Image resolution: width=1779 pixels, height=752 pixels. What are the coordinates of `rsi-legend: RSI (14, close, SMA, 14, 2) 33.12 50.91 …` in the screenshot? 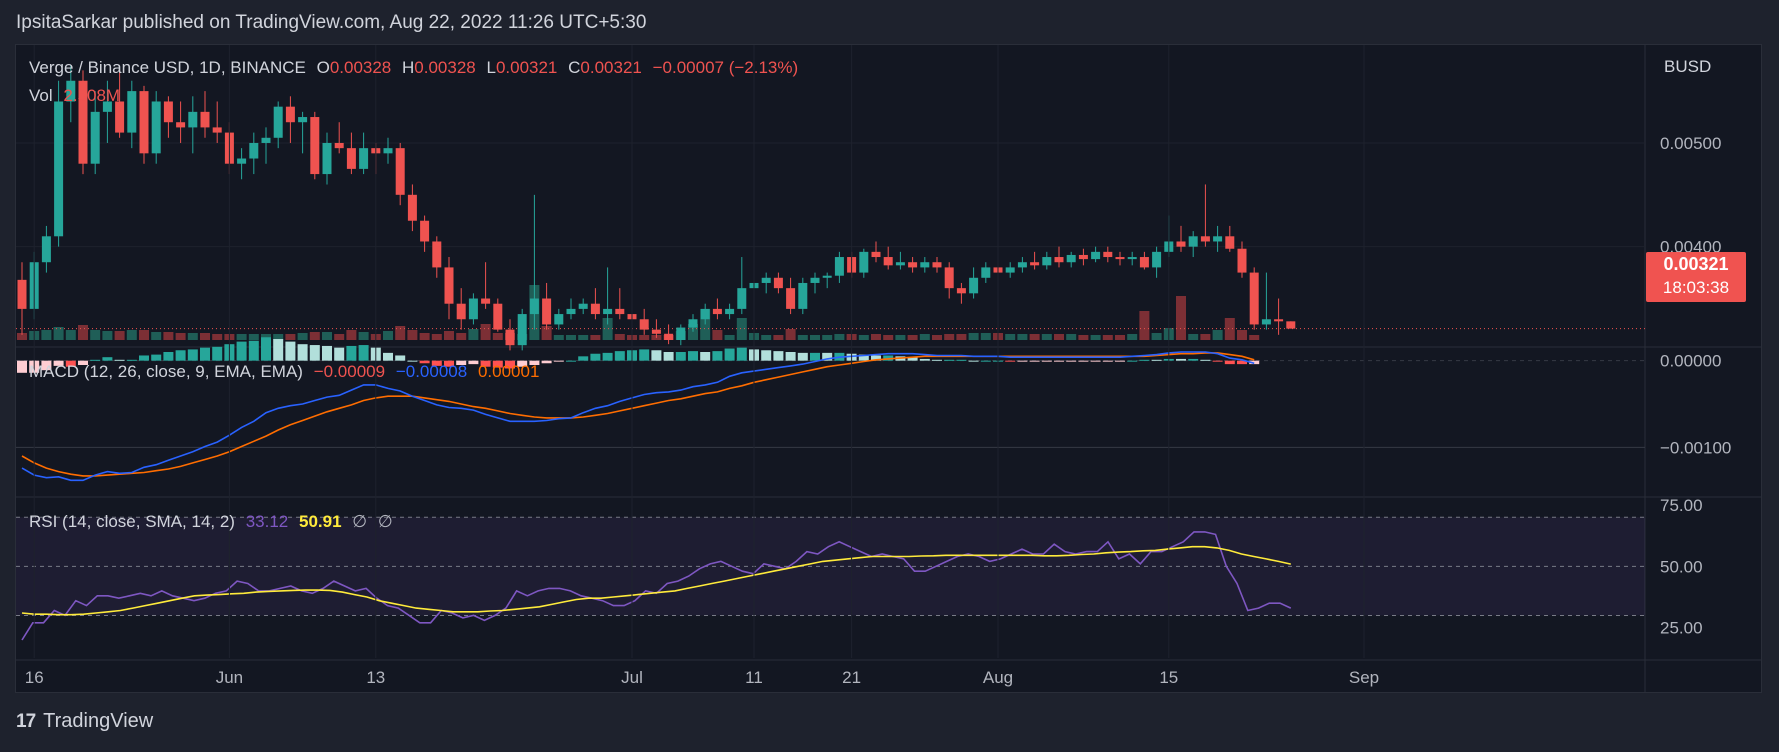 It's located at (214, 522).